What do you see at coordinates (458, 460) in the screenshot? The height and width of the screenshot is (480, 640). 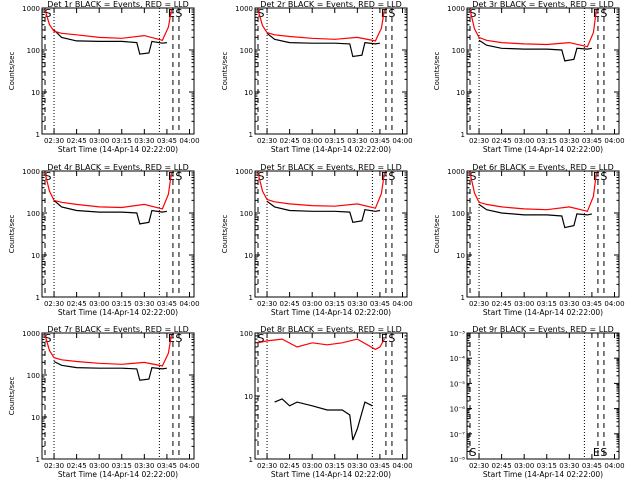 I see `y-tick-label: 10⁻⁸` at bounding box center [458, 460].